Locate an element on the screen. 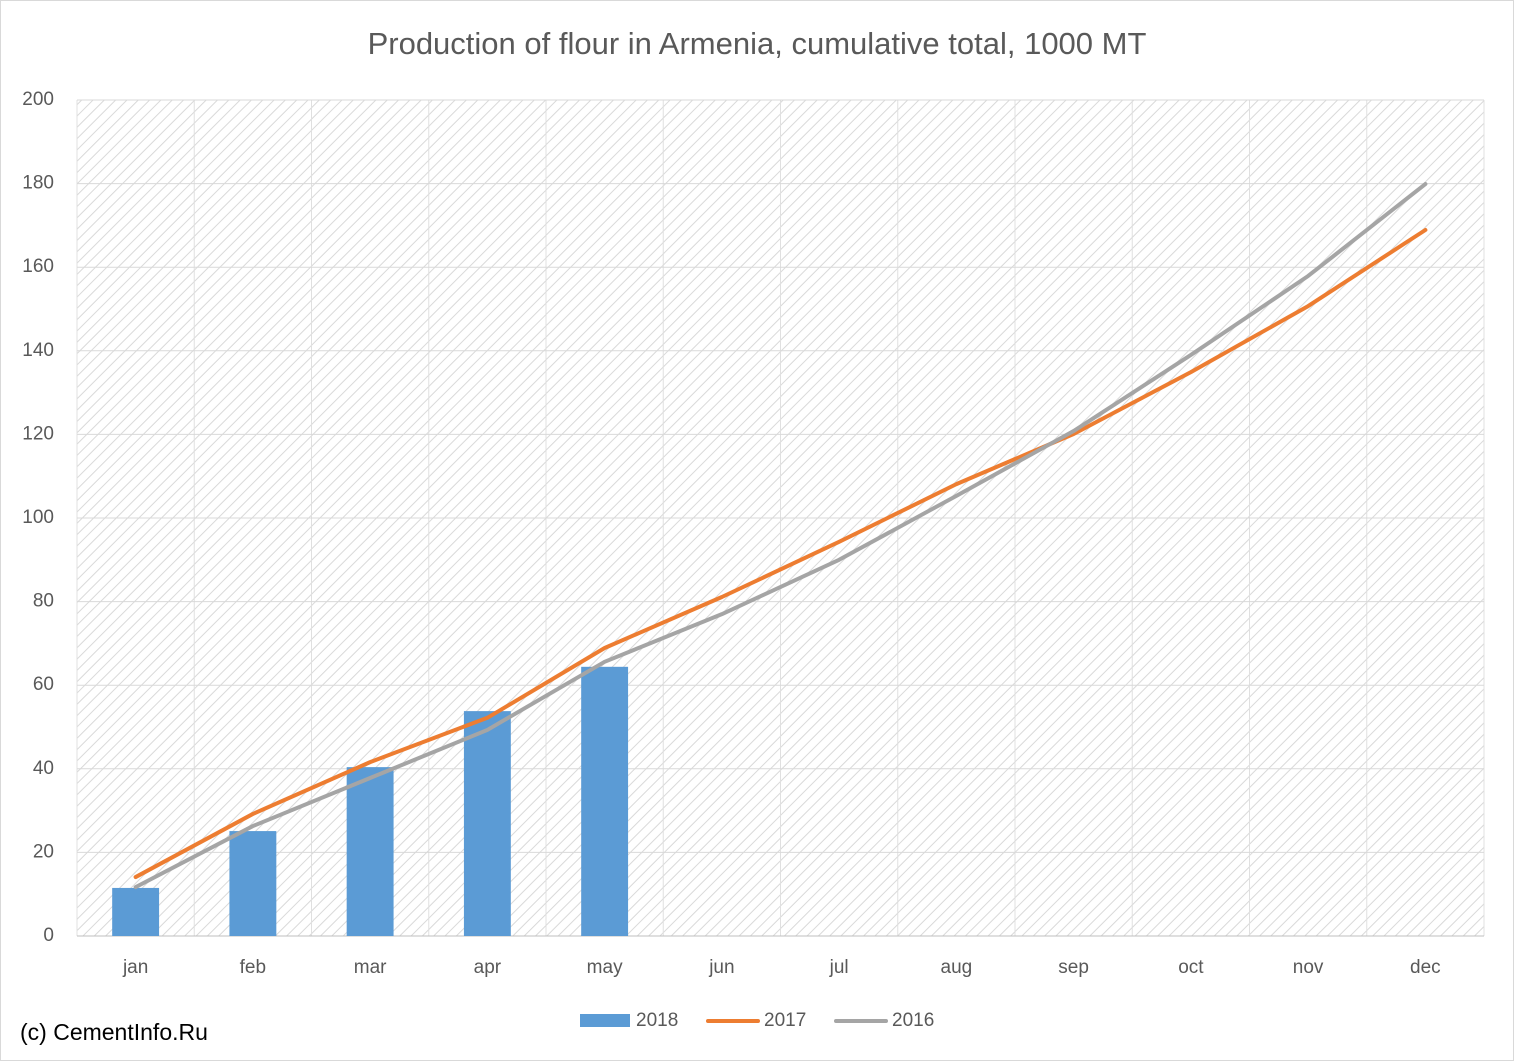 The height and width of the screenshot is (1061, 1514). y-tick-label: 180 is located at coordinates (38, 183).